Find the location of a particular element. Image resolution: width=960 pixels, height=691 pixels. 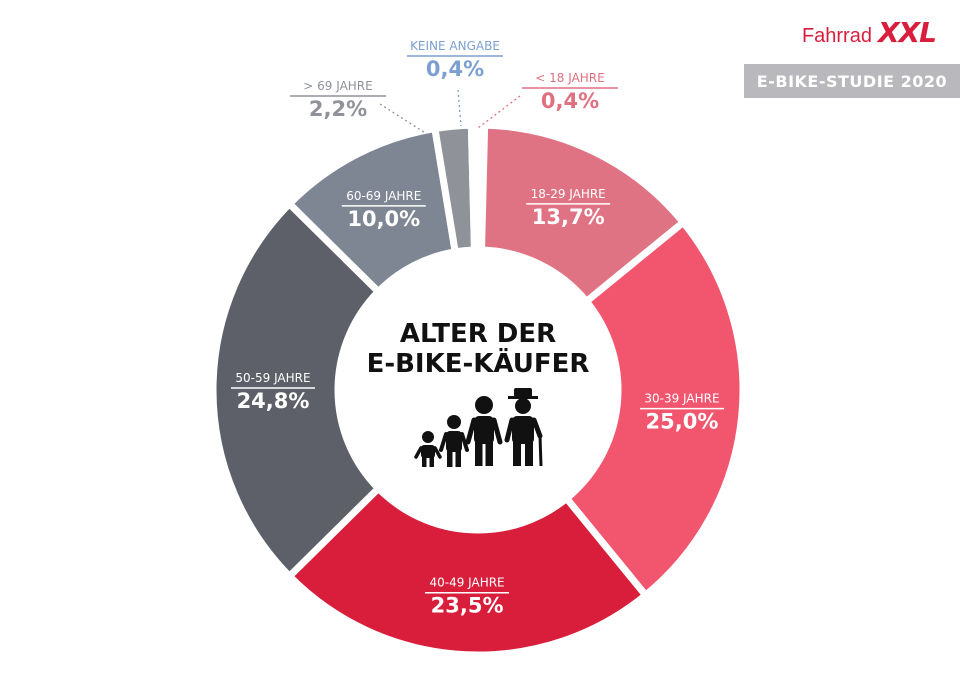

slice-value-label: 10,0% is located at coordinates (383, 219).